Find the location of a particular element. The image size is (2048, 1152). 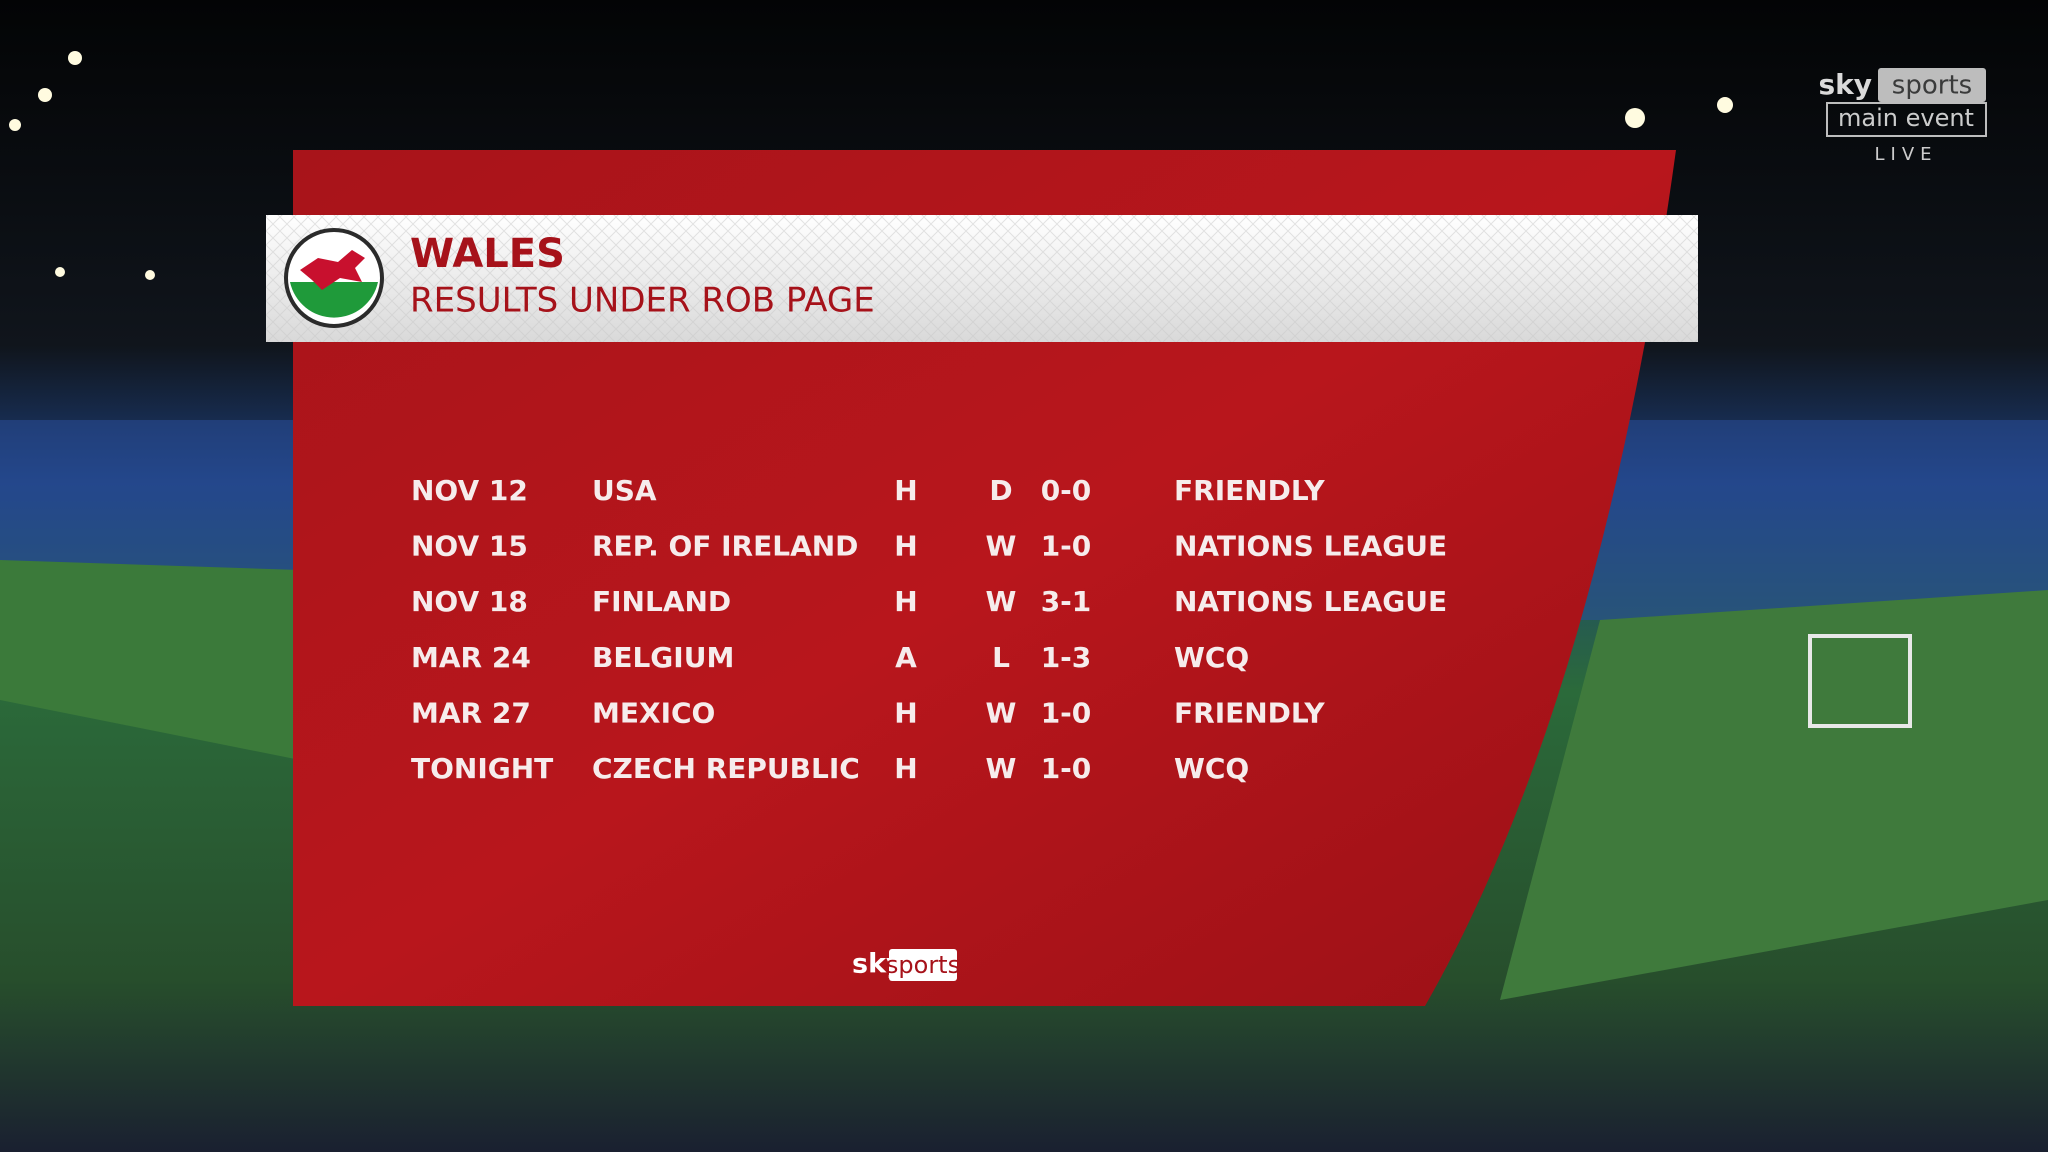

venue-cell: A is located at coordinates (906, 657).